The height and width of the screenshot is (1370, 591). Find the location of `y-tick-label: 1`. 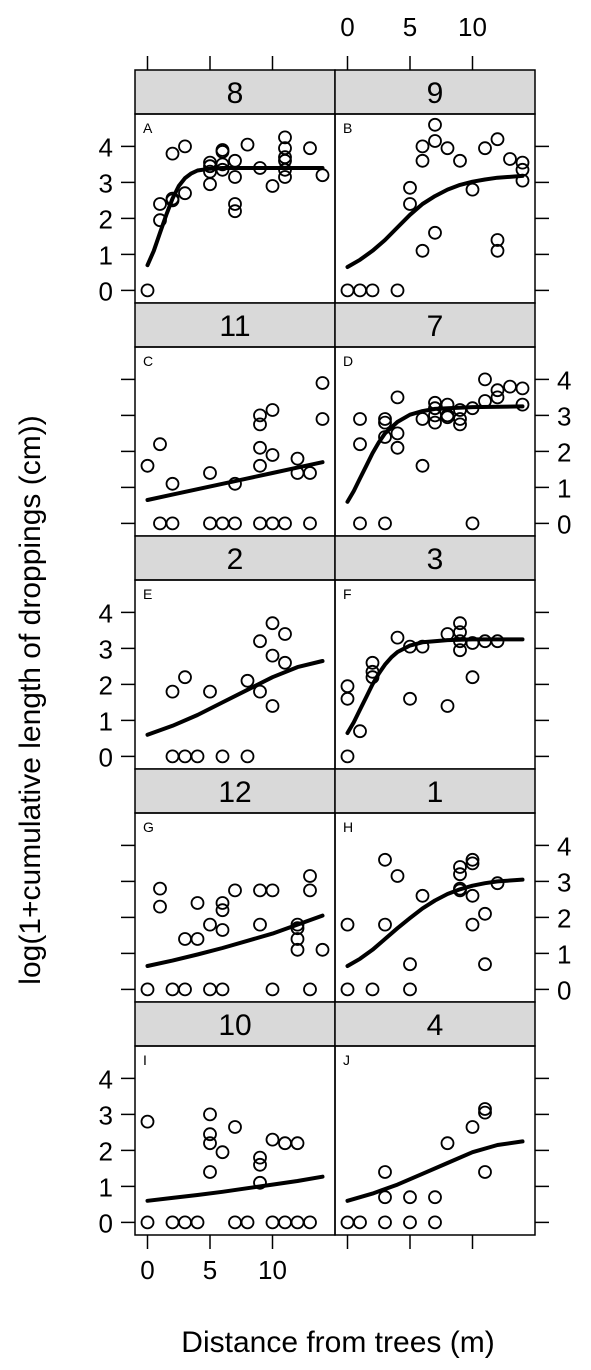

y-tick-label: 1 is located at coordinates (564, 954).